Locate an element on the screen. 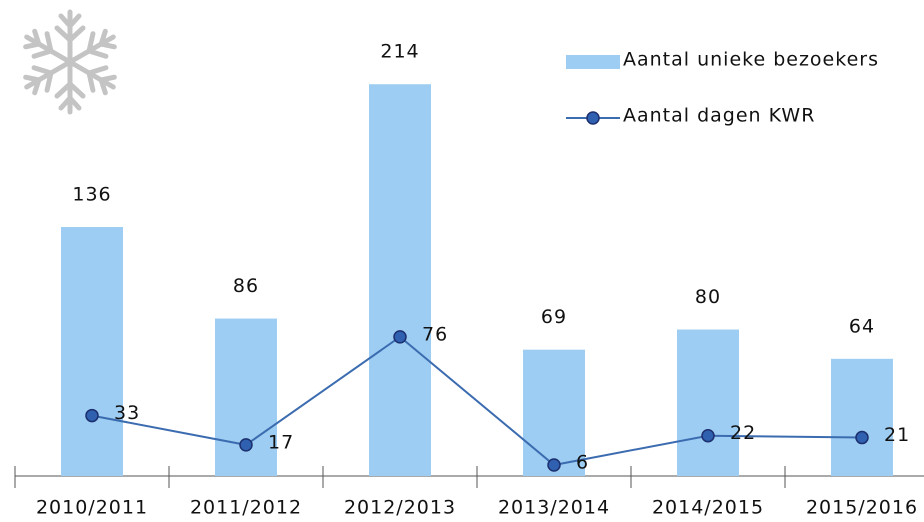 Image resolution: width=924 pixels, height=522 pixels. legend-swatch is located at coordinates (593, 62).